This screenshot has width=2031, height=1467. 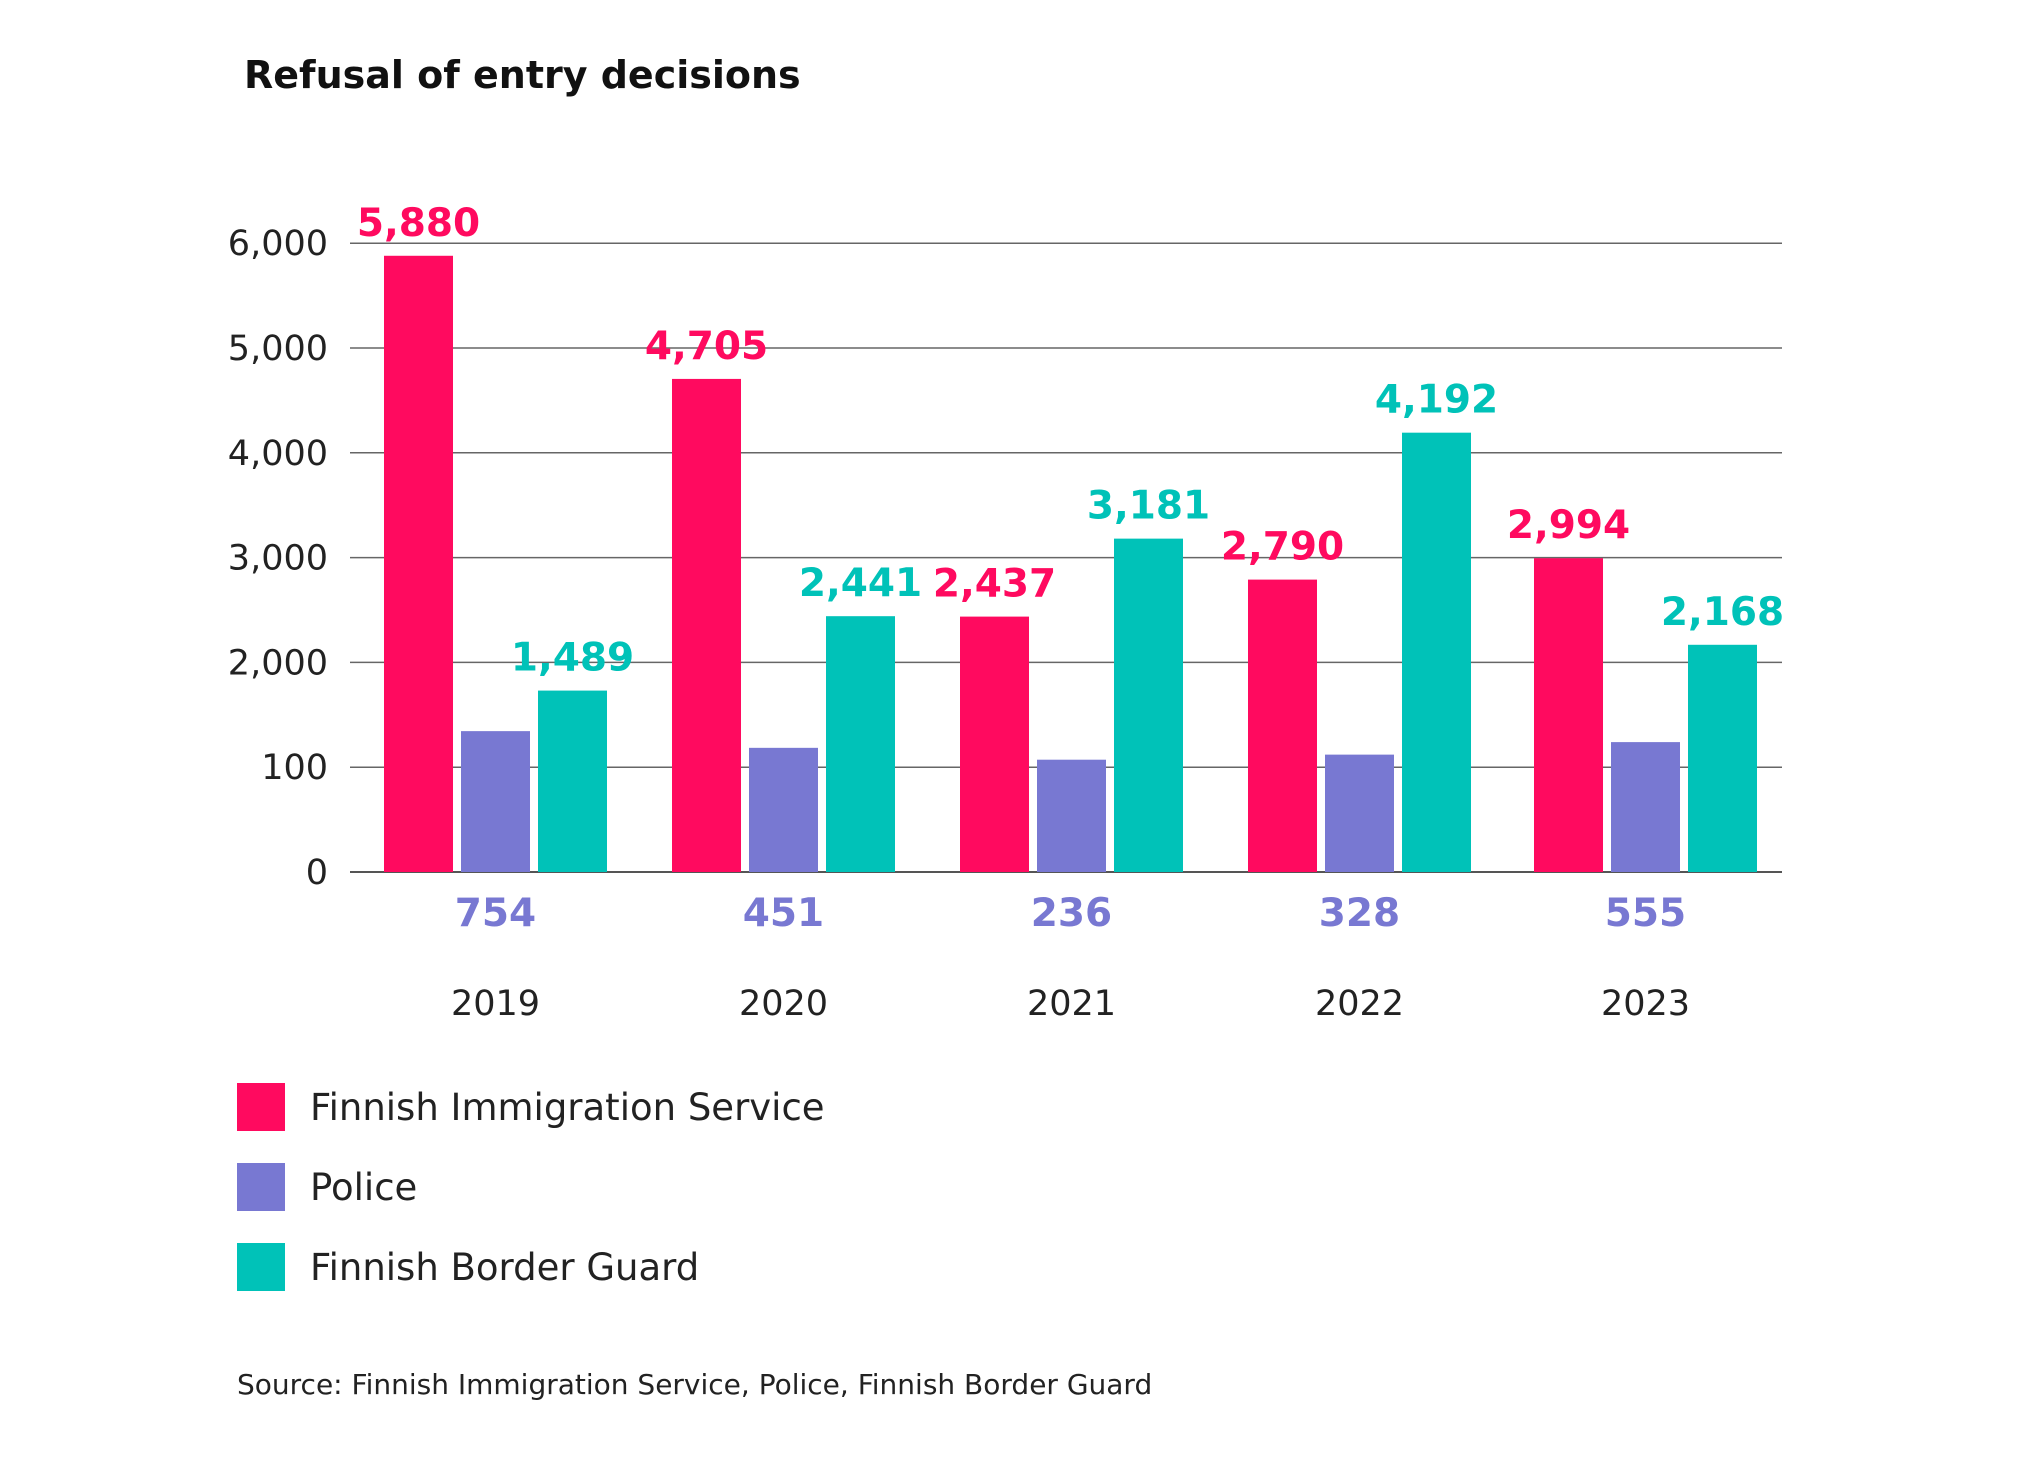 I want to click on data-label: 4,192, so click(x=1436, y=400).